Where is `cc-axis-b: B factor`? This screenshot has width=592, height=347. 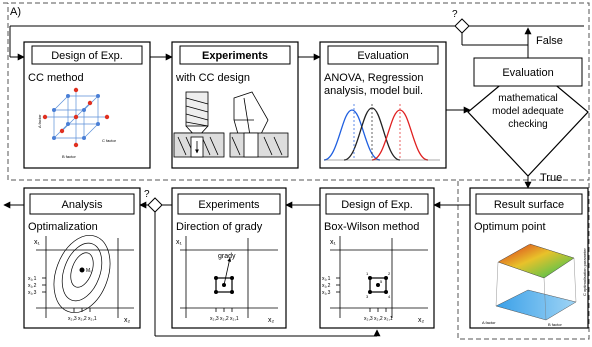 cc-axis-b: B factor is located at coordinates (69, 156).